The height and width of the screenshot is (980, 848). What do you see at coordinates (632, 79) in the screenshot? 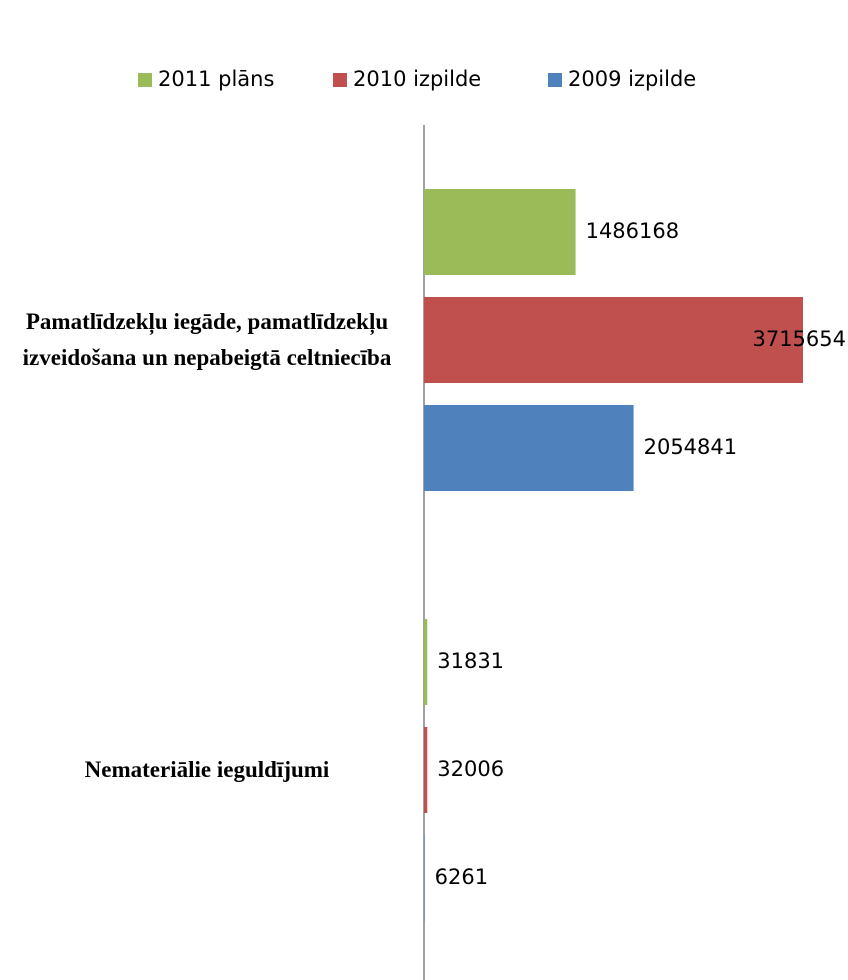
I see `legend-label: 2009 izpilde` at bounding box center [632, 79].